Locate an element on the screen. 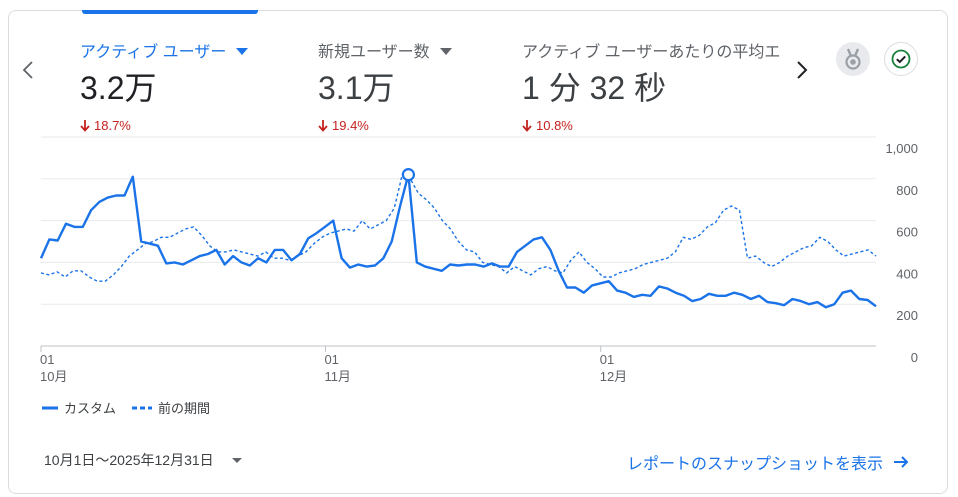 The image size is (958, 497). y-tick-label: 600 is located at coordinates (907, 232).